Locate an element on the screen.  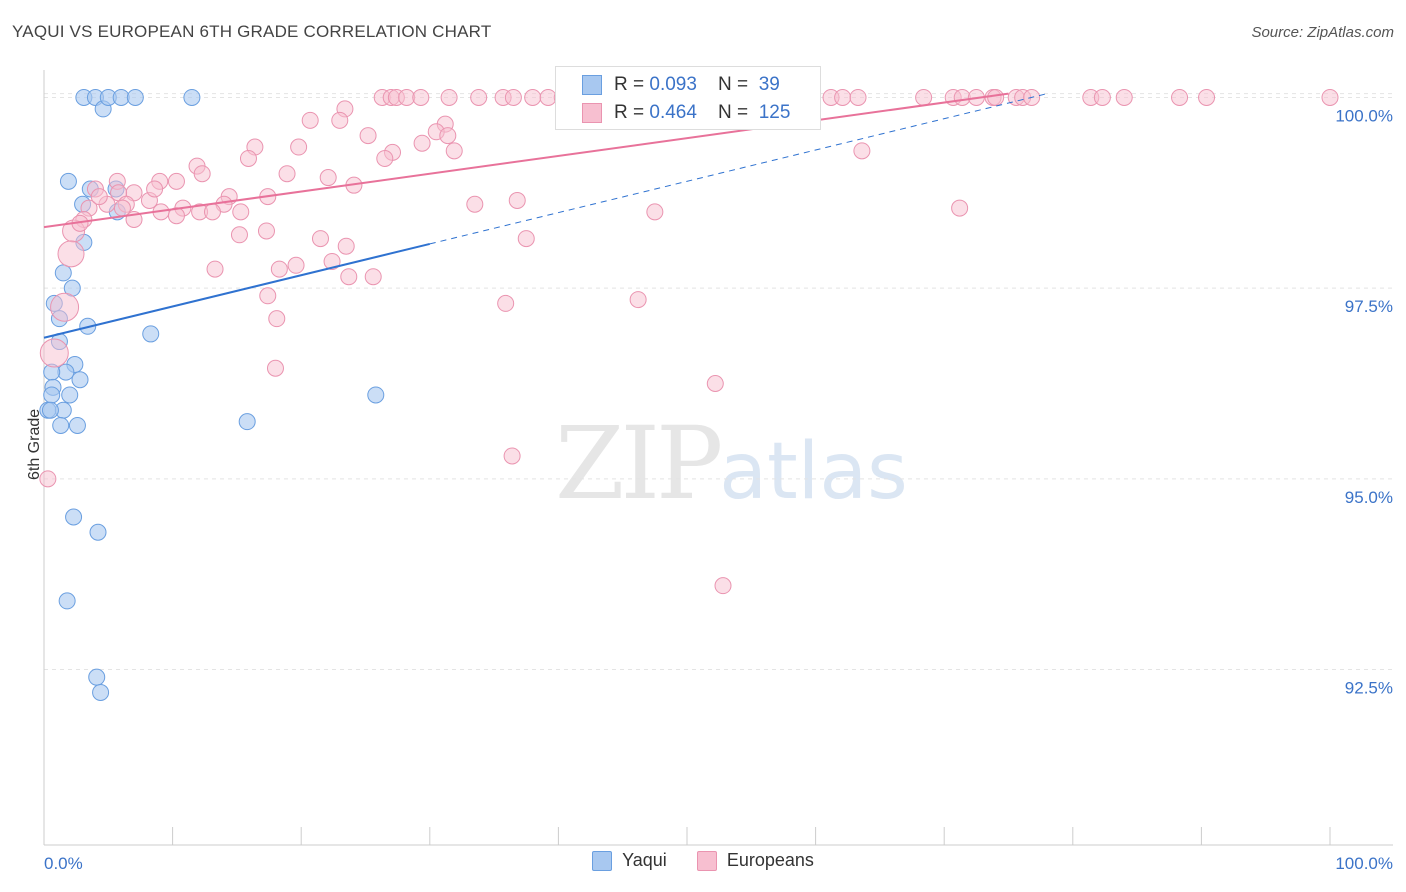
legend-item-yaqui: Yaqui is located at coordinates (629, 860).